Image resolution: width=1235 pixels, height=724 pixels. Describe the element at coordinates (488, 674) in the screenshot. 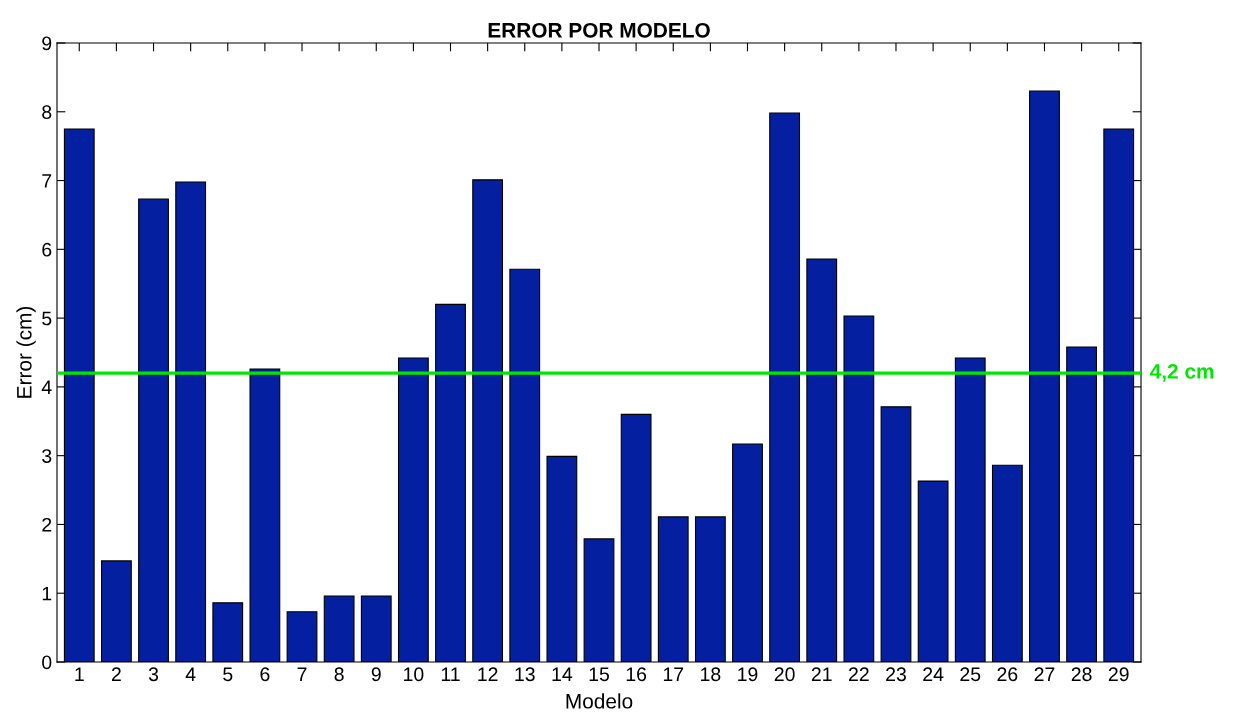

I see `x-tick-label: 12` at that location.